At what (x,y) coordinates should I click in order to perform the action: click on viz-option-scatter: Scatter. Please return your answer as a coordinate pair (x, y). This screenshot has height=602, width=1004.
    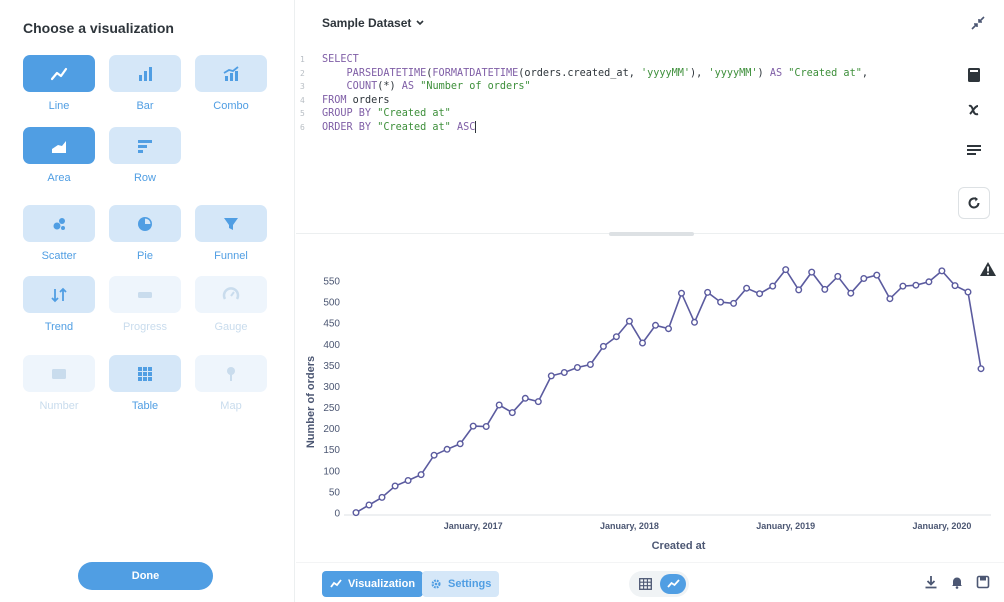
    Looking at the image, I should click on (59, 233).